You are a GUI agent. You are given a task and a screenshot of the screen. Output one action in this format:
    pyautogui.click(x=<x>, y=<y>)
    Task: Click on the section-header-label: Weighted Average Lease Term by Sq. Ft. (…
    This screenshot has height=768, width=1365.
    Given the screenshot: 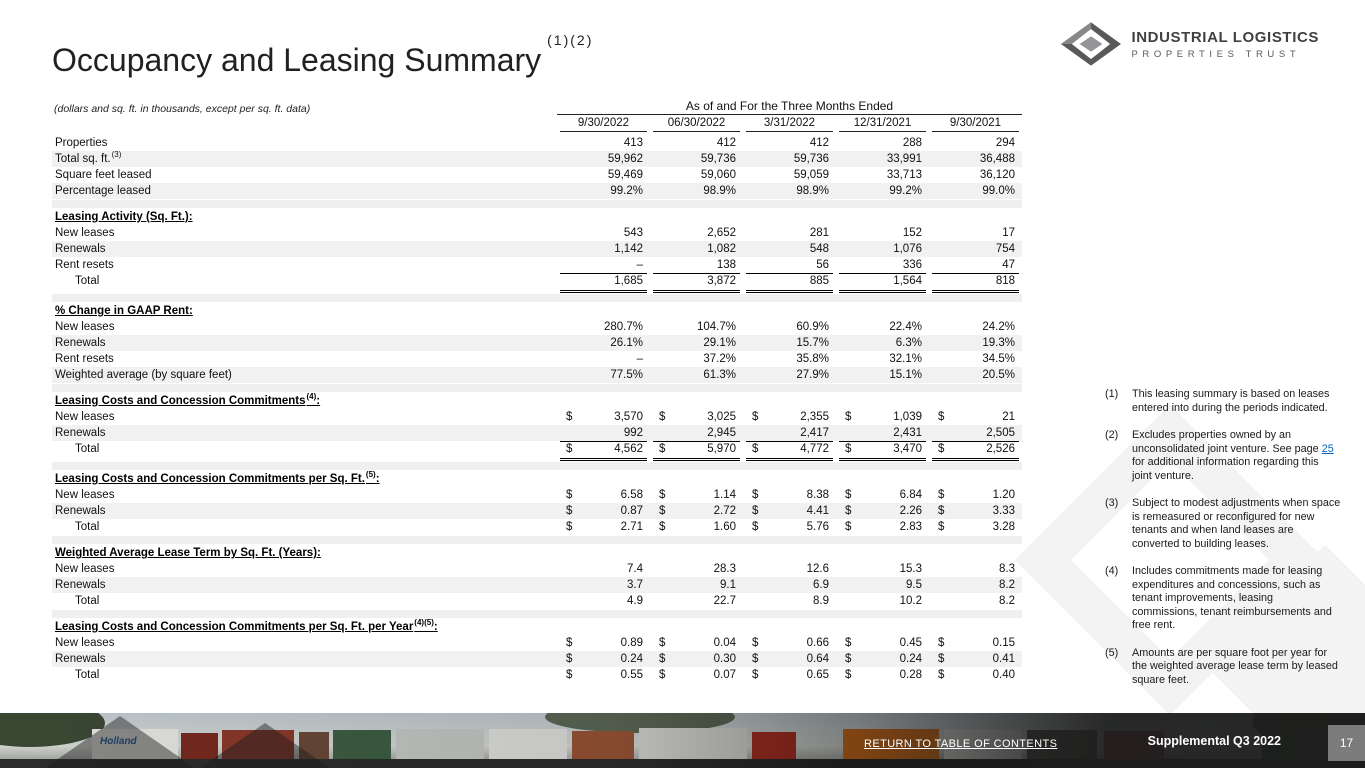 What is the action you would take?
    pyautogui.click(x=304, y=553)
    